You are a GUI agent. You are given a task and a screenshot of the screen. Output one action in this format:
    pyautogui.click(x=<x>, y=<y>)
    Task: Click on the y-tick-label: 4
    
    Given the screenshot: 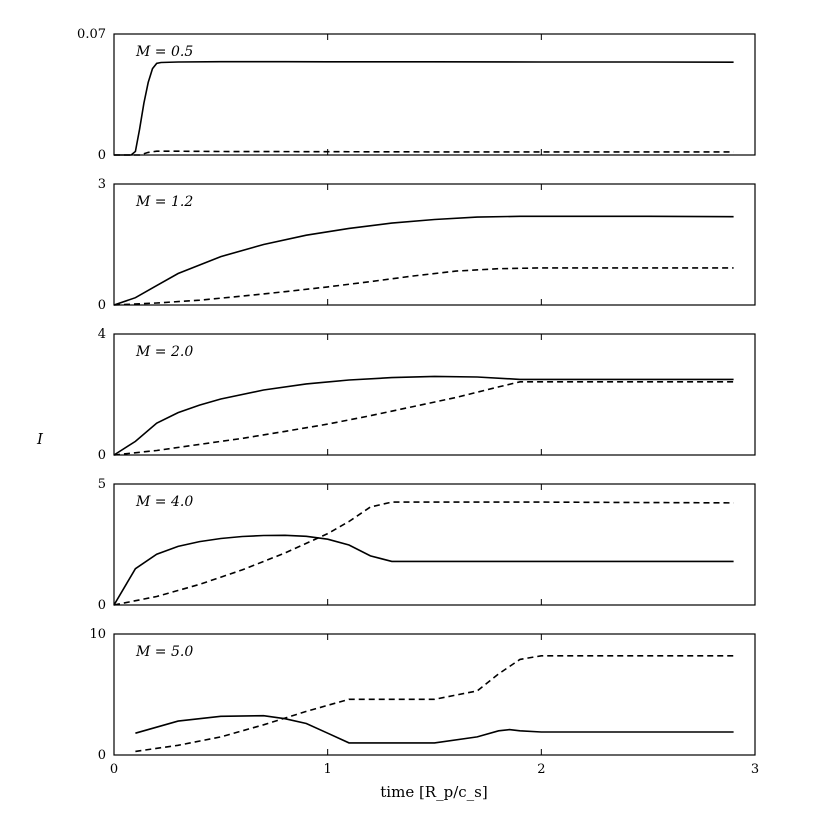 What is the action you would take?
    pyautogui.click(x=102, y=334)
    